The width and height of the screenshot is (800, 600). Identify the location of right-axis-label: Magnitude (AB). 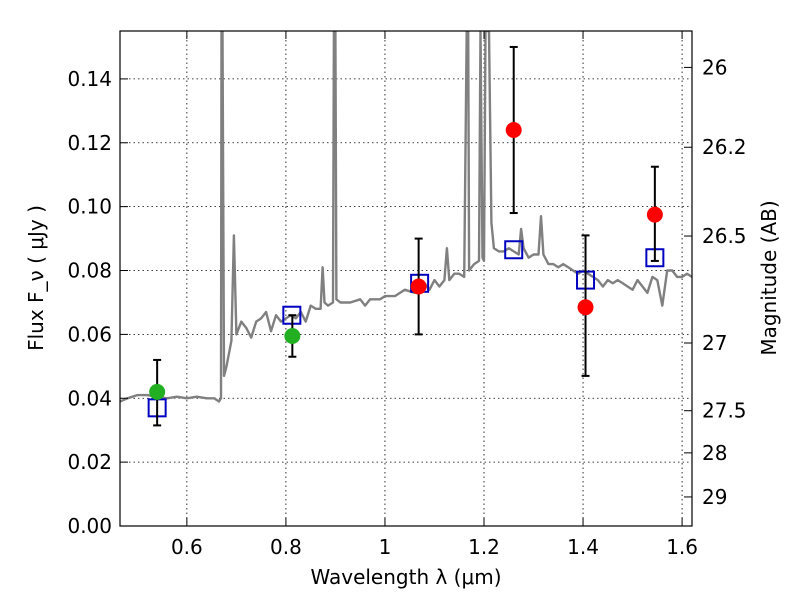
(769, 277).